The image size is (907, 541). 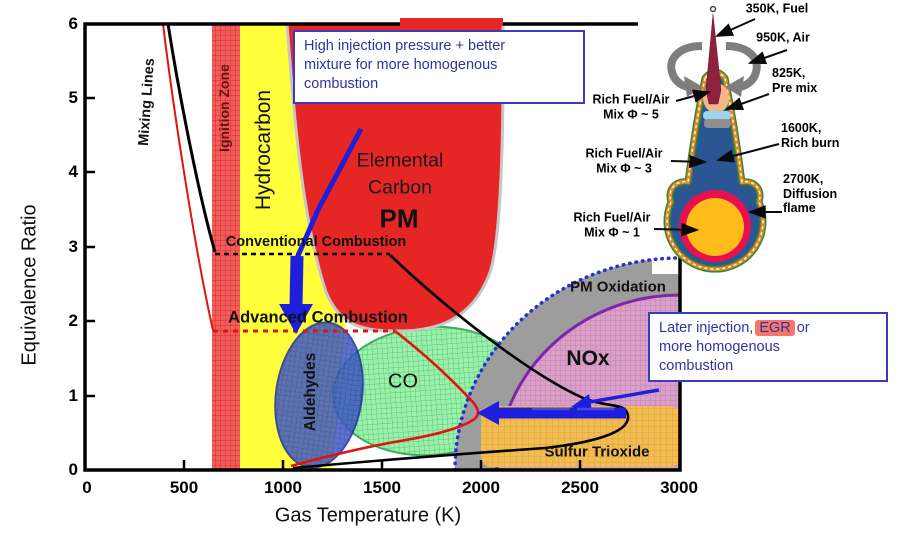 I want to click on egr-highlight: EGR, so click(x=775, y=328).